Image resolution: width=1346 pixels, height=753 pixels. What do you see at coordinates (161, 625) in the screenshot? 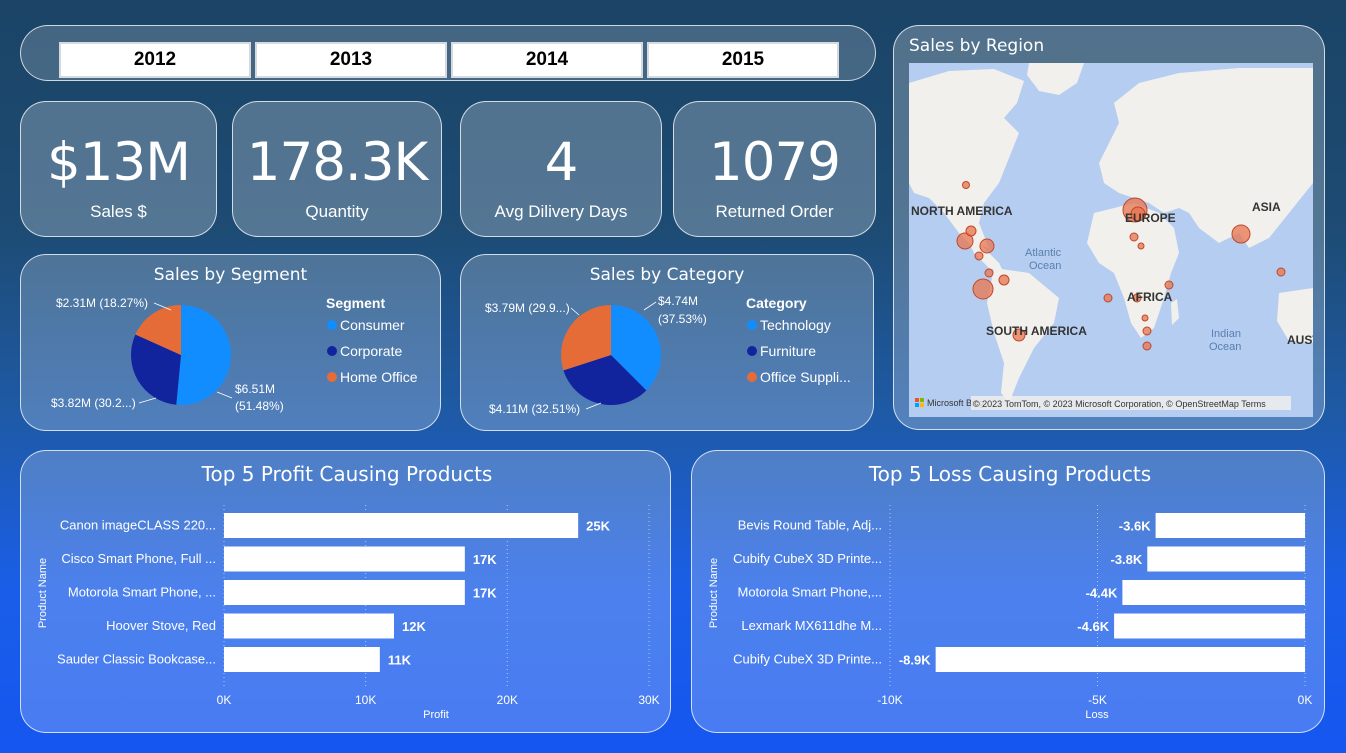
I see `profit-category-label: Hoover Stove, Red` at bounding box center [161, 625].